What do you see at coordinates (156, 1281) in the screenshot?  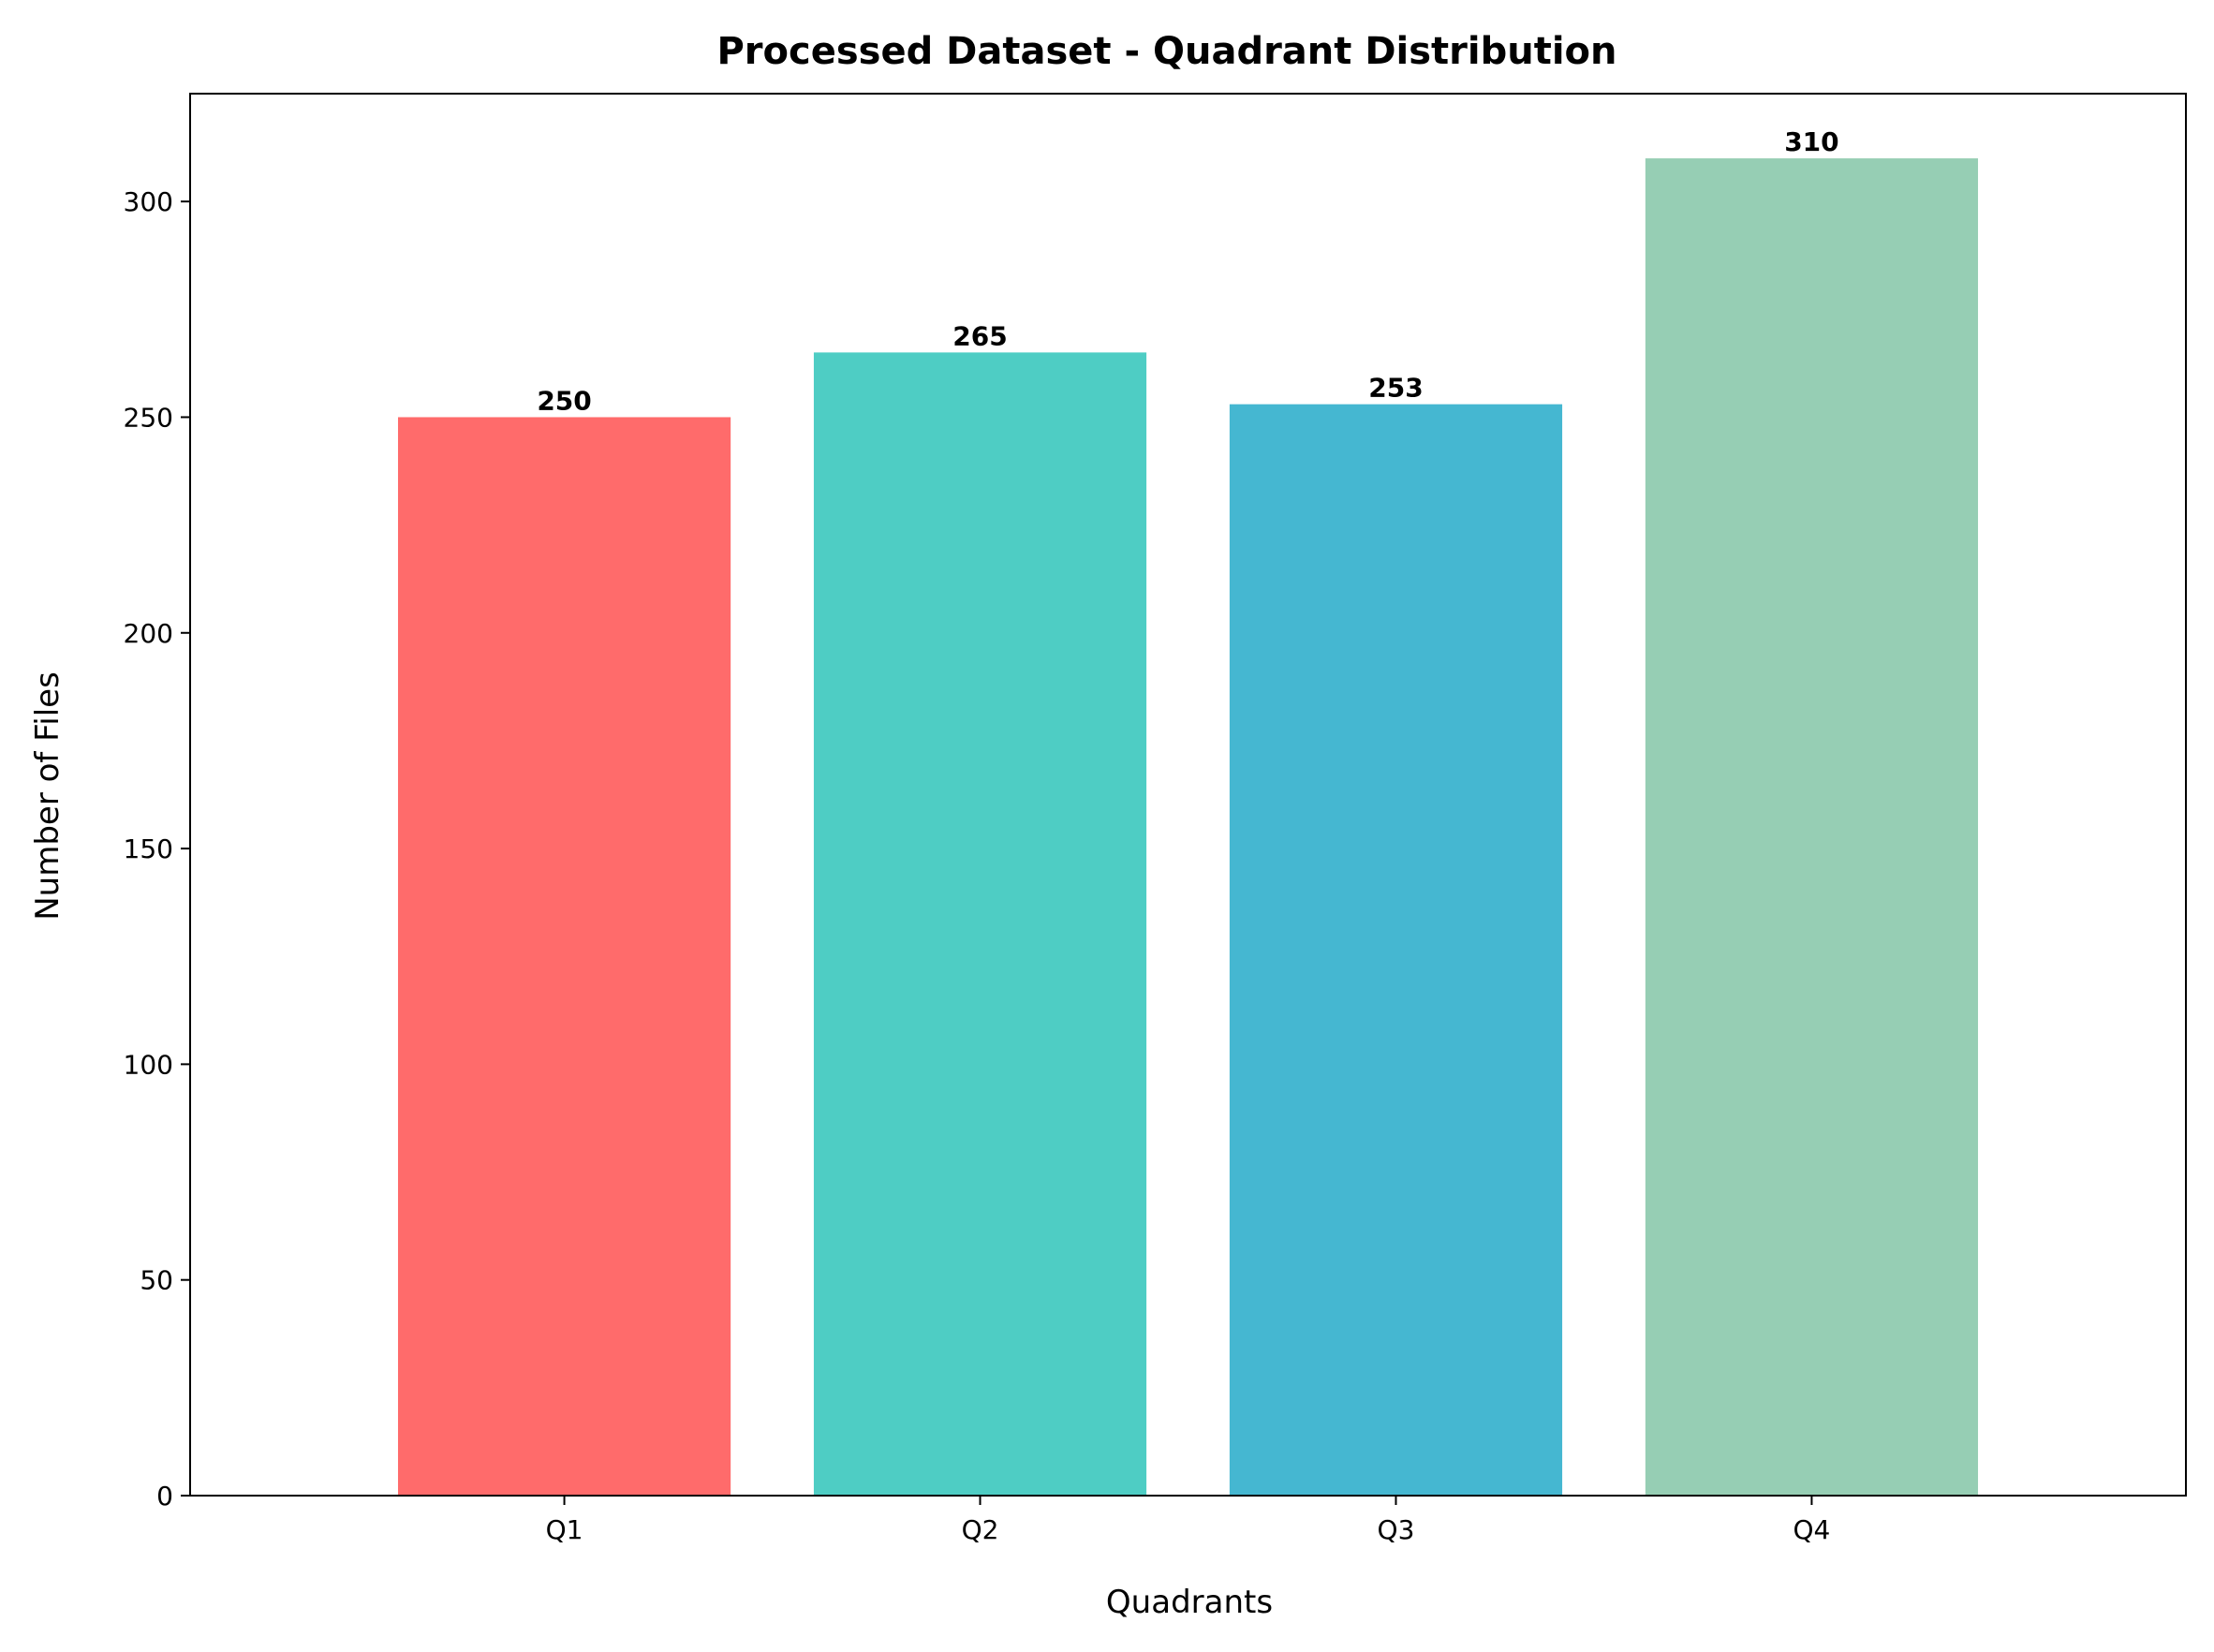 I see `y-tick-label-50: 50` at bounding box center [156, 1281].